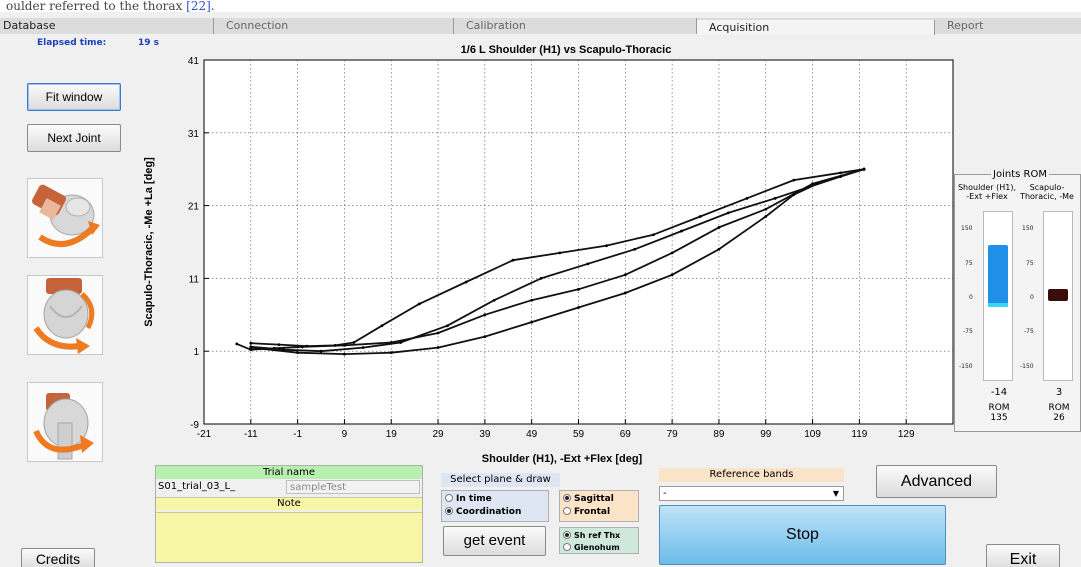 This screenshot has width=1081, height=567. What do you see at coordinates (334, 26) in the screenshot?
I see `tab-connection: Connection` at bounding box center [334, 26].